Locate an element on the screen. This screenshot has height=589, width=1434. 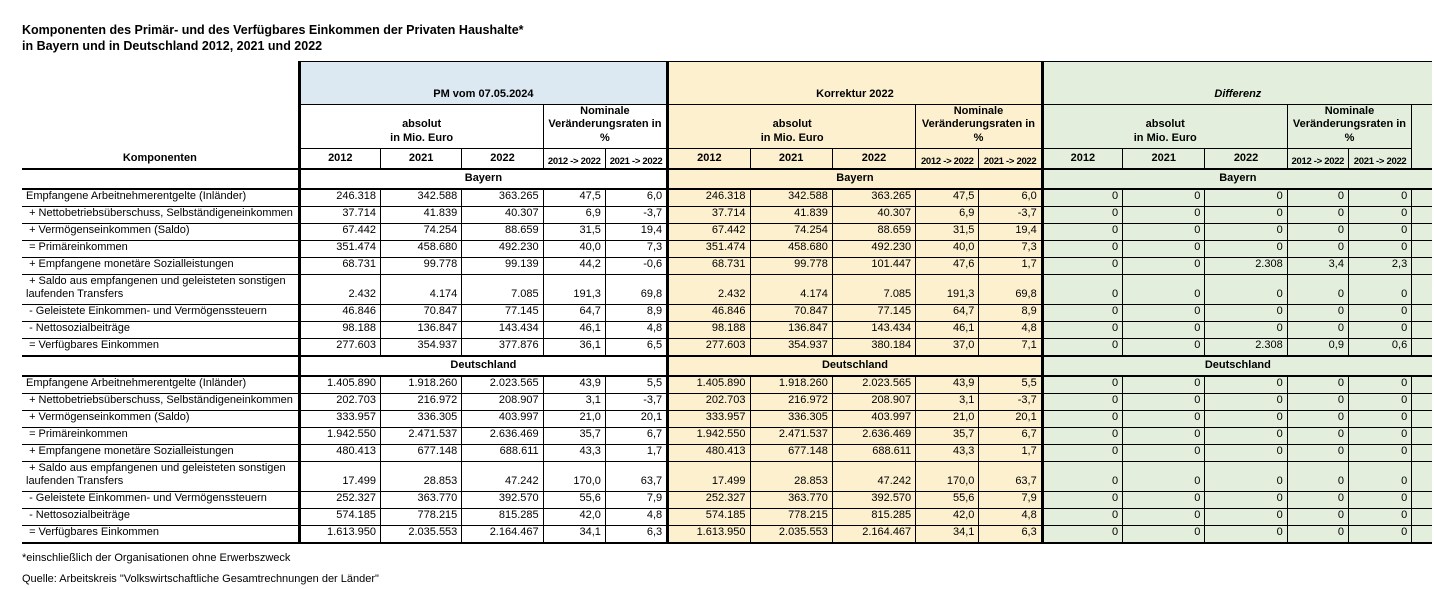
absolut-subheader-pm: absolut in Mio. Euro is located at coordinates (420, 126).